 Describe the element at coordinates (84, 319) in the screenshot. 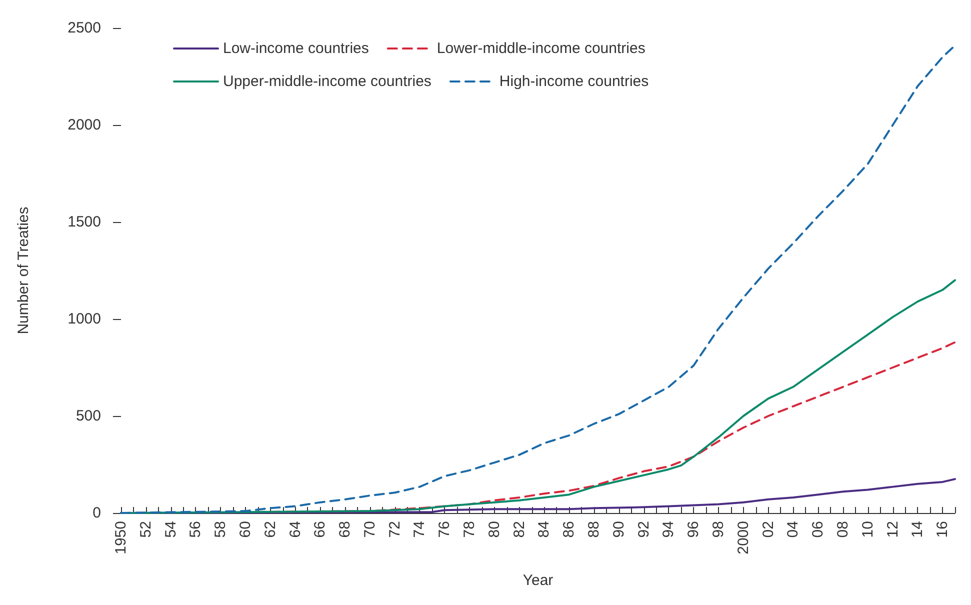

I see `y-tick-label: 1000` at that location.